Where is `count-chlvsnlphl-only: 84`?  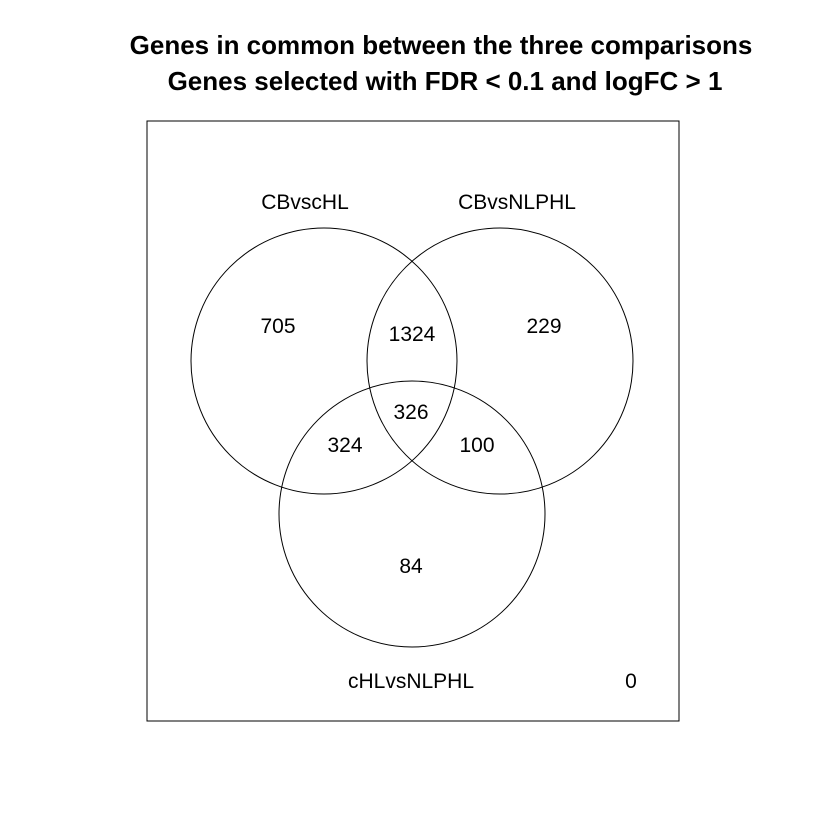
count-chlvsnlphl-only: 84 is located at coordinates (411, 566).